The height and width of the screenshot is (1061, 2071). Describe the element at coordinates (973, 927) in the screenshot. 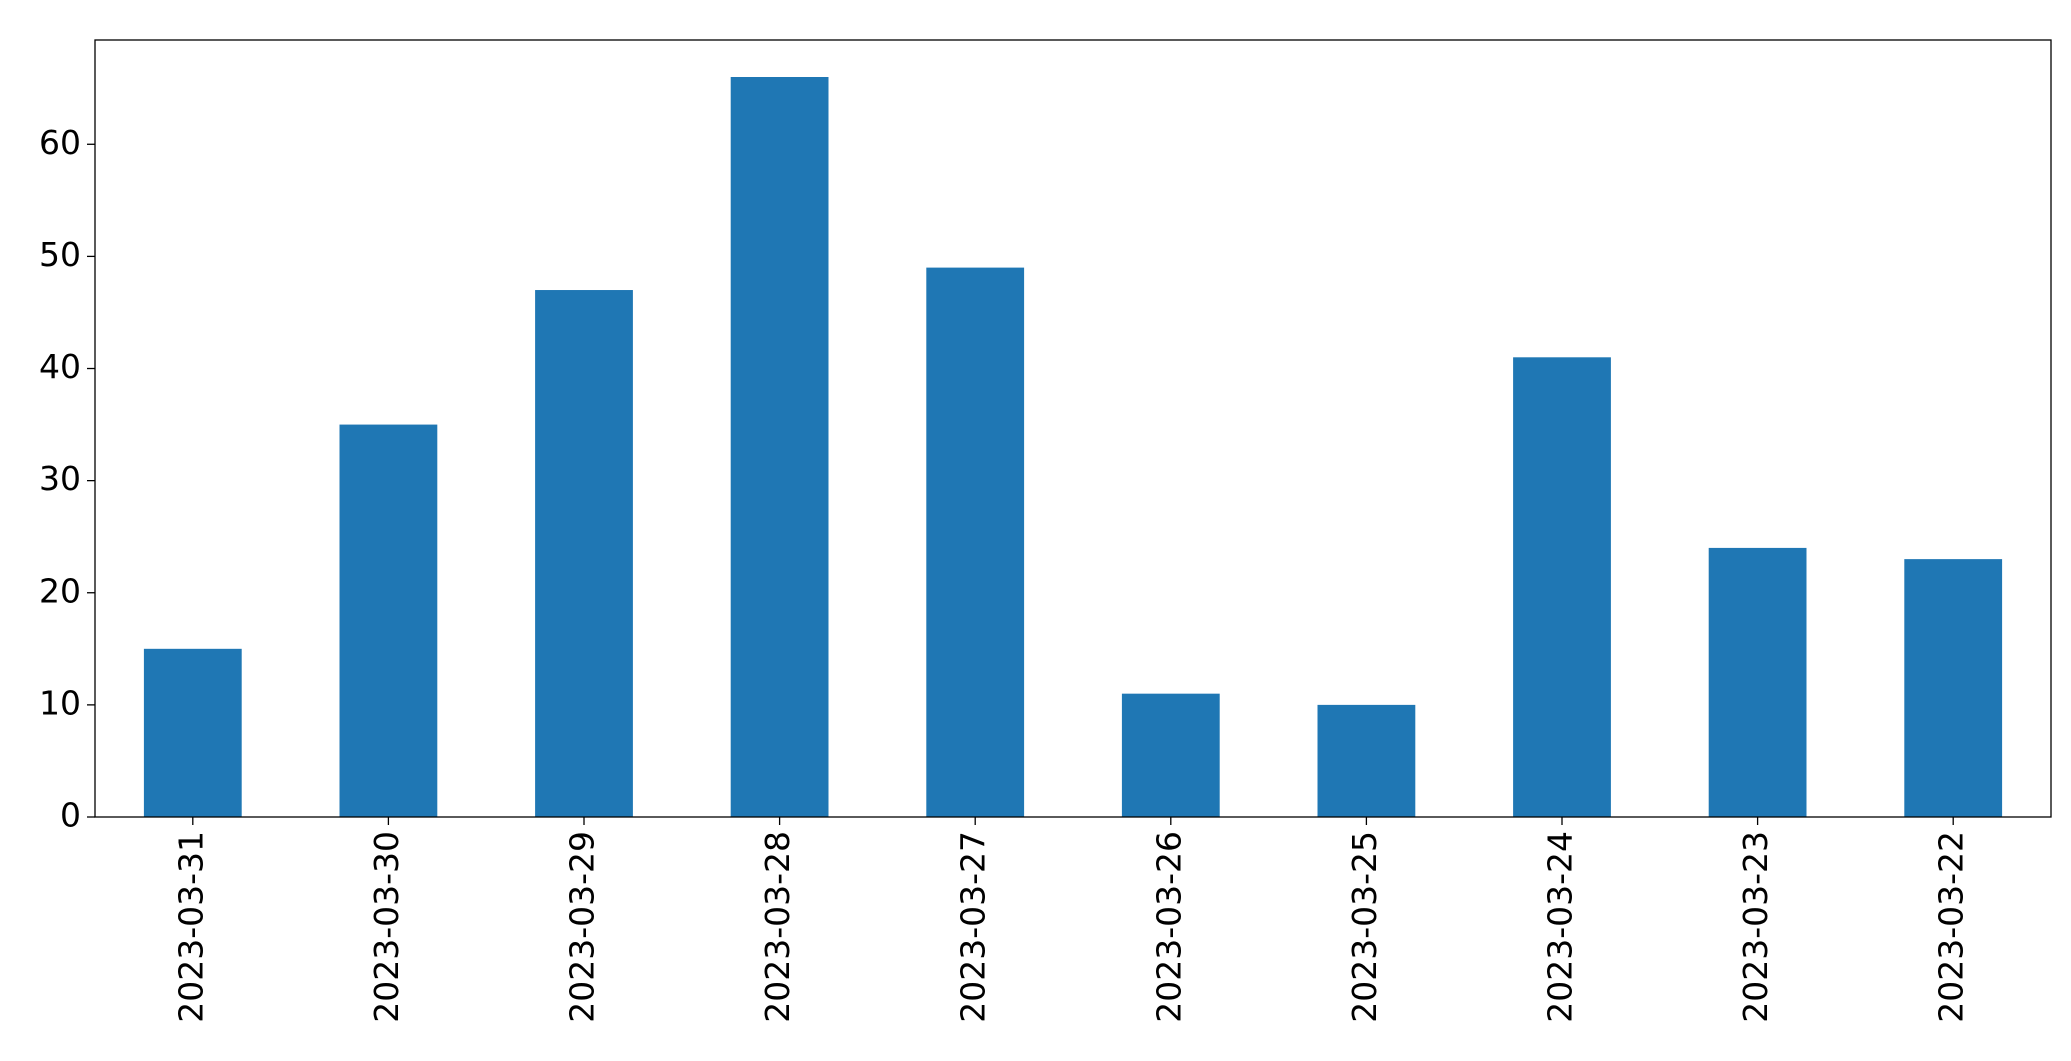

I see `x-tick-label: 2023-03-27` at that location.